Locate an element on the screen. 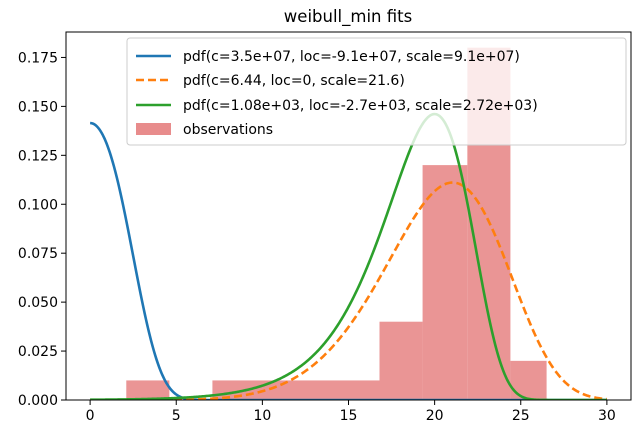 This screenshot has height=436, width=635. y-tick-label: 0.075 is located at coordinates (38, 254).